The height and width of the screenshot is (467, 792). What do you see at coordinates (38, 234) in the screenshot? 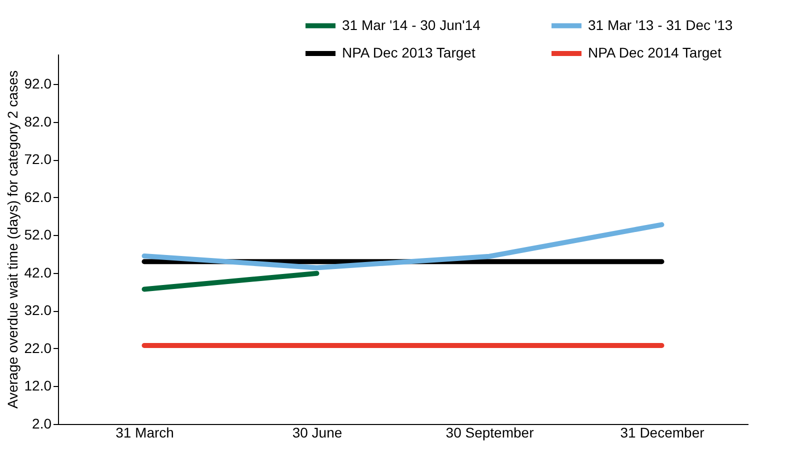
I see `y-tick-label: 52.0` at bounding box center [38, 234].